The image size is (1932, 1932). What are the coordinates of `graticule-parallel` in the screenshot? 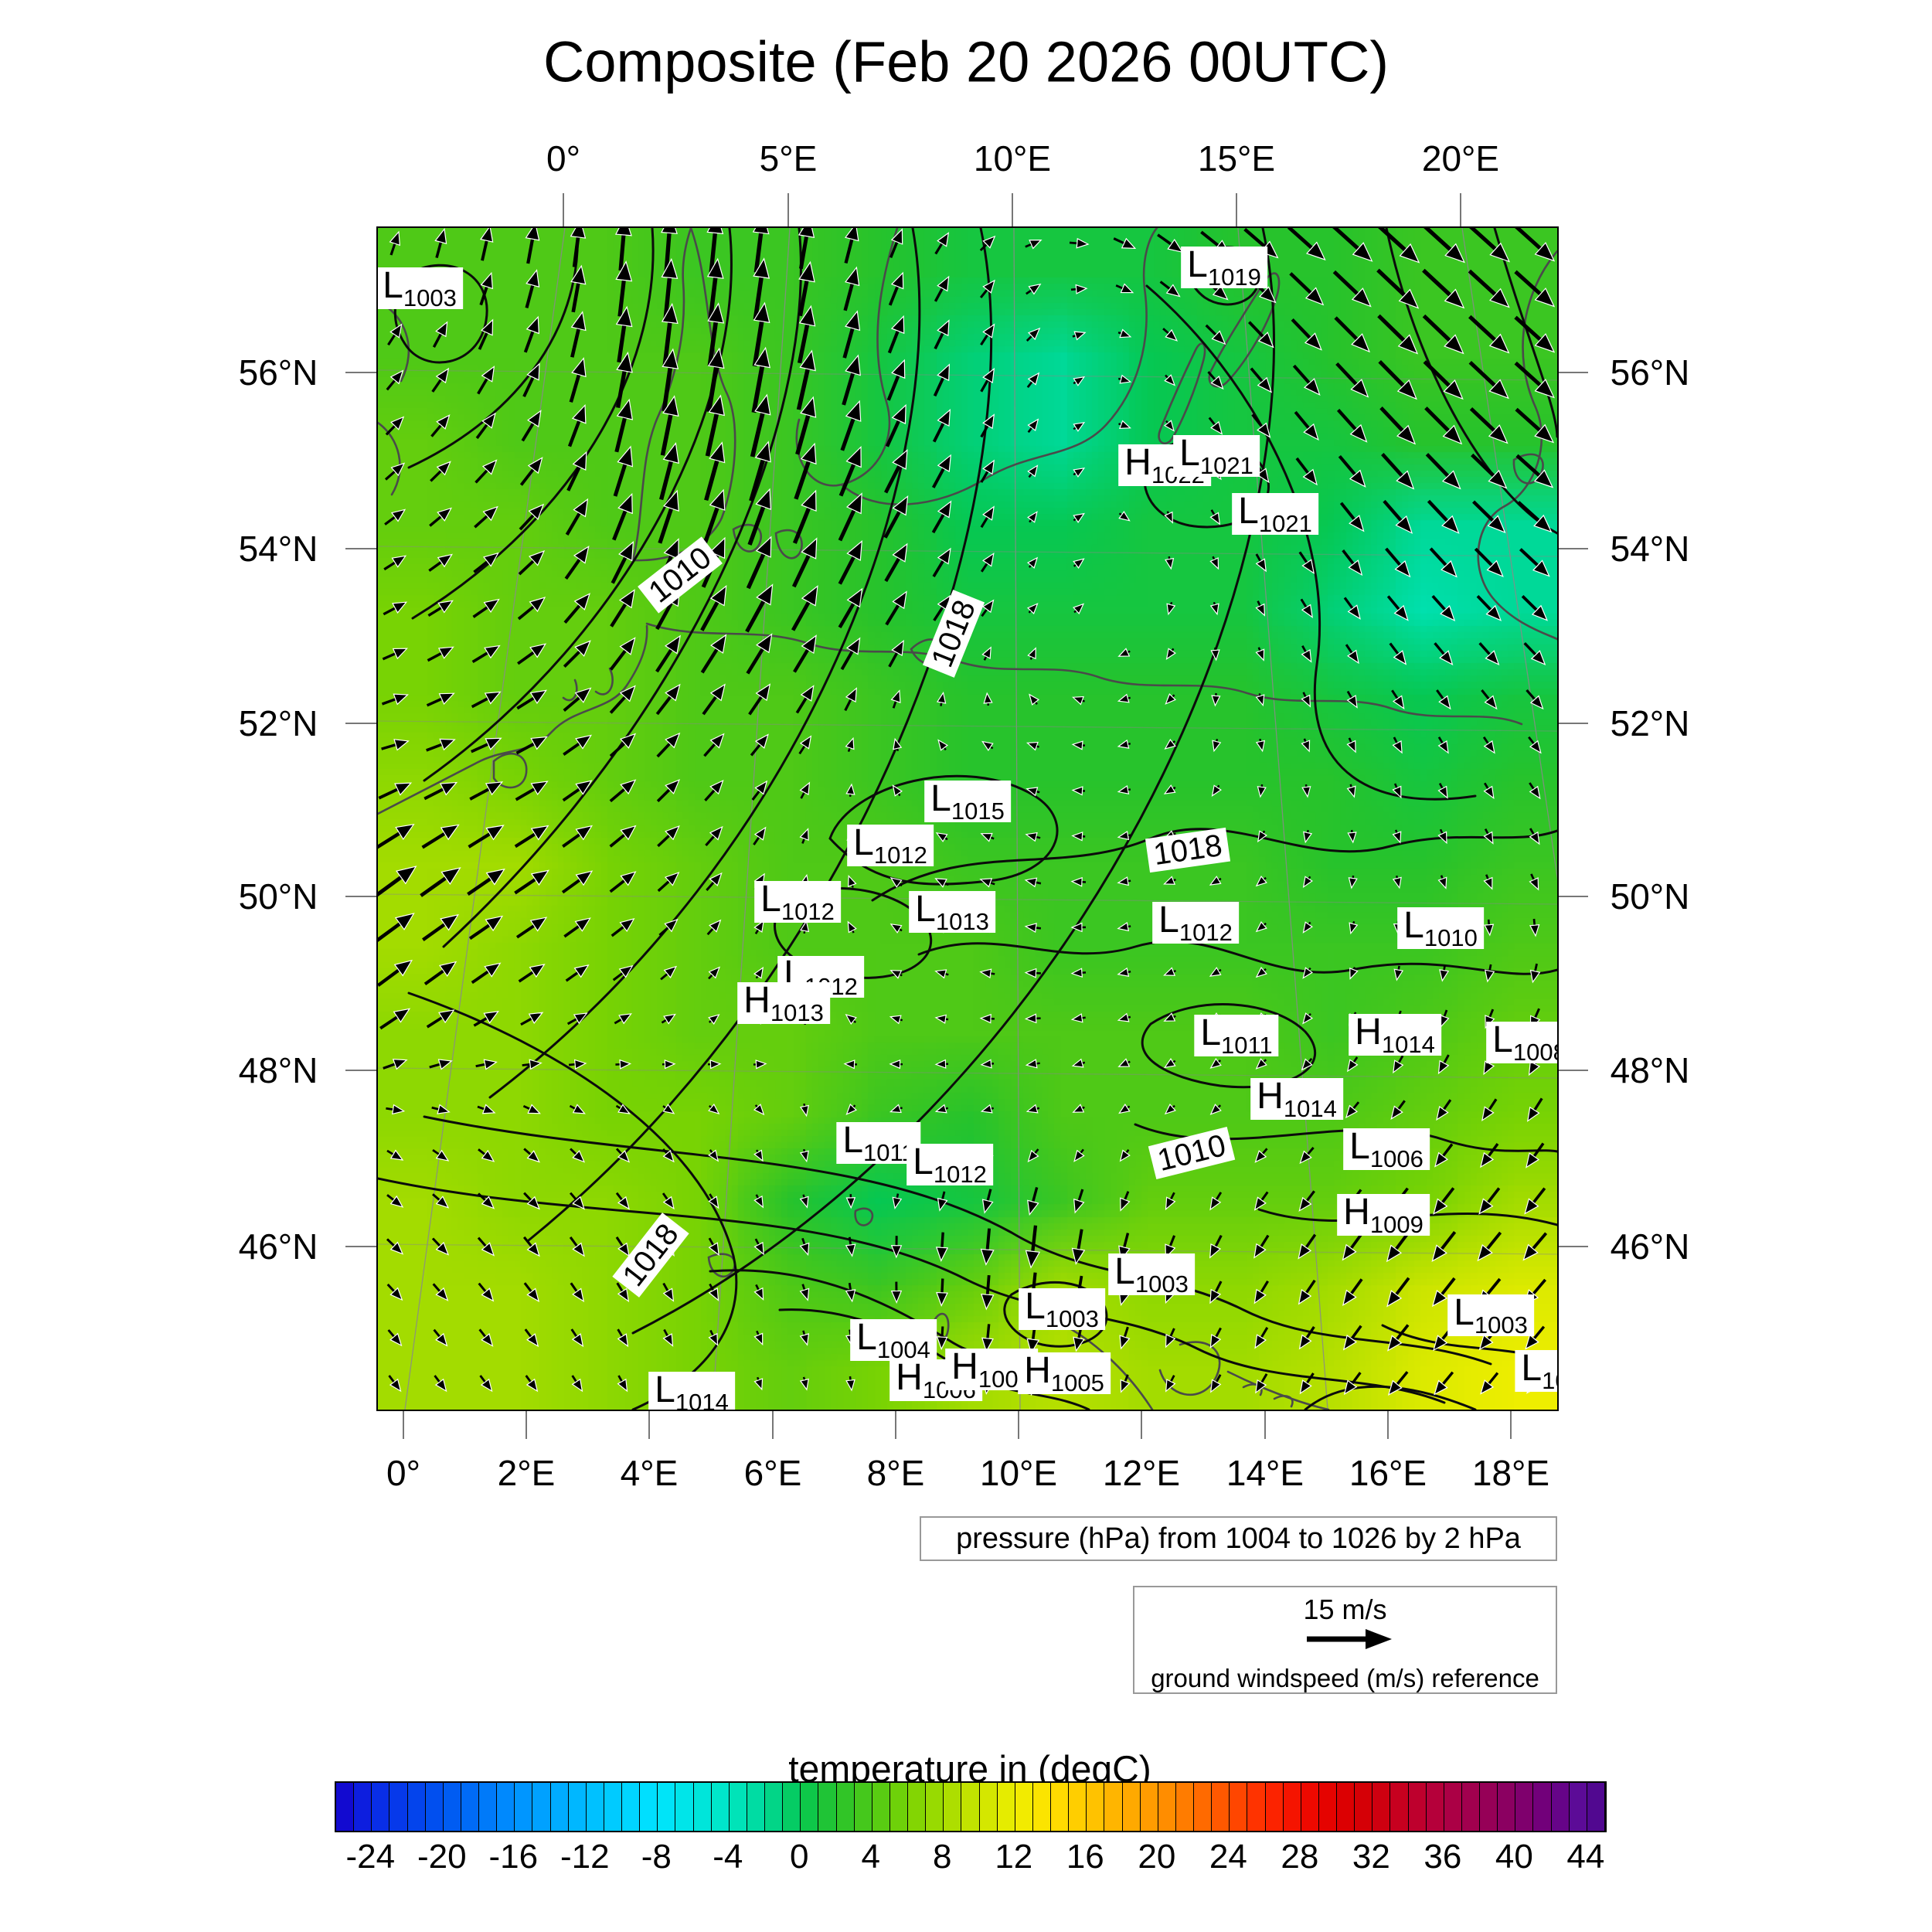 It's located at (968, 375).